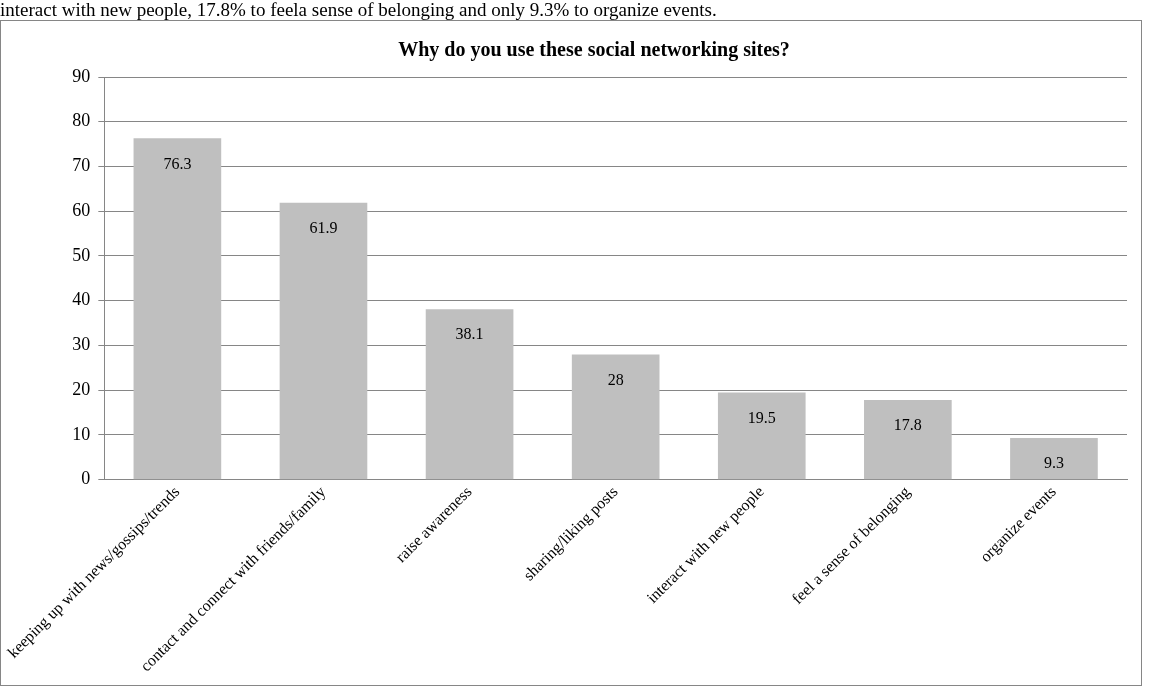 The width and height of the screenshot is (1151, 691). Describe the element at coordinates (323, 227) in the screenshot. I see `data-label: 61.9` at that location.